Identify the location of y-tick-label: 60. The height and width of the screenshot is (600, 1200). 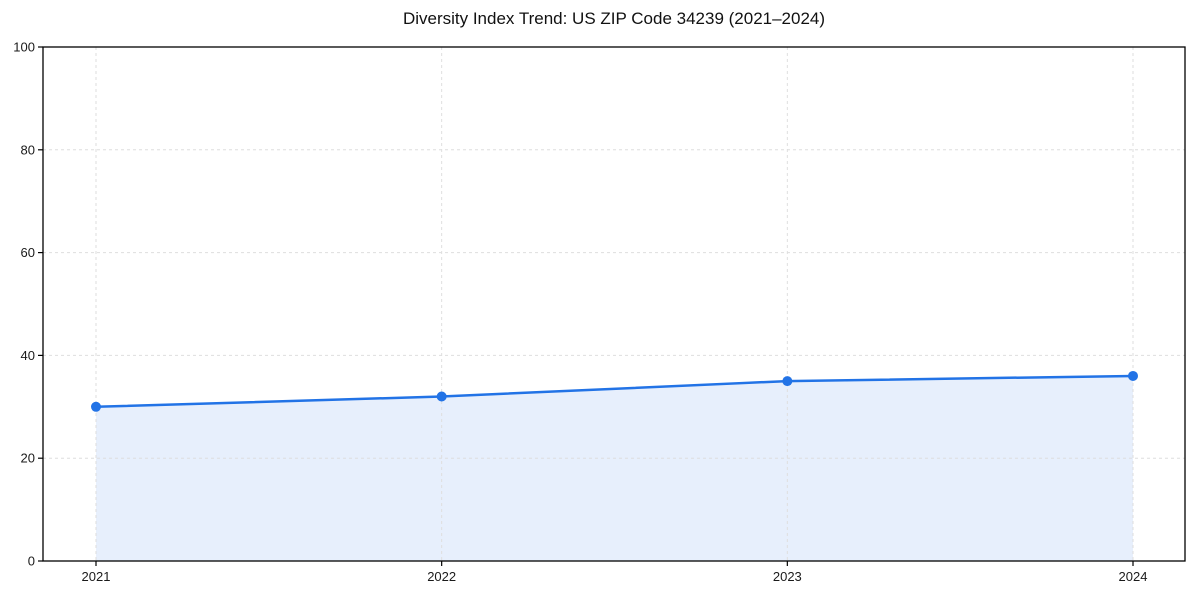
(28, 252).